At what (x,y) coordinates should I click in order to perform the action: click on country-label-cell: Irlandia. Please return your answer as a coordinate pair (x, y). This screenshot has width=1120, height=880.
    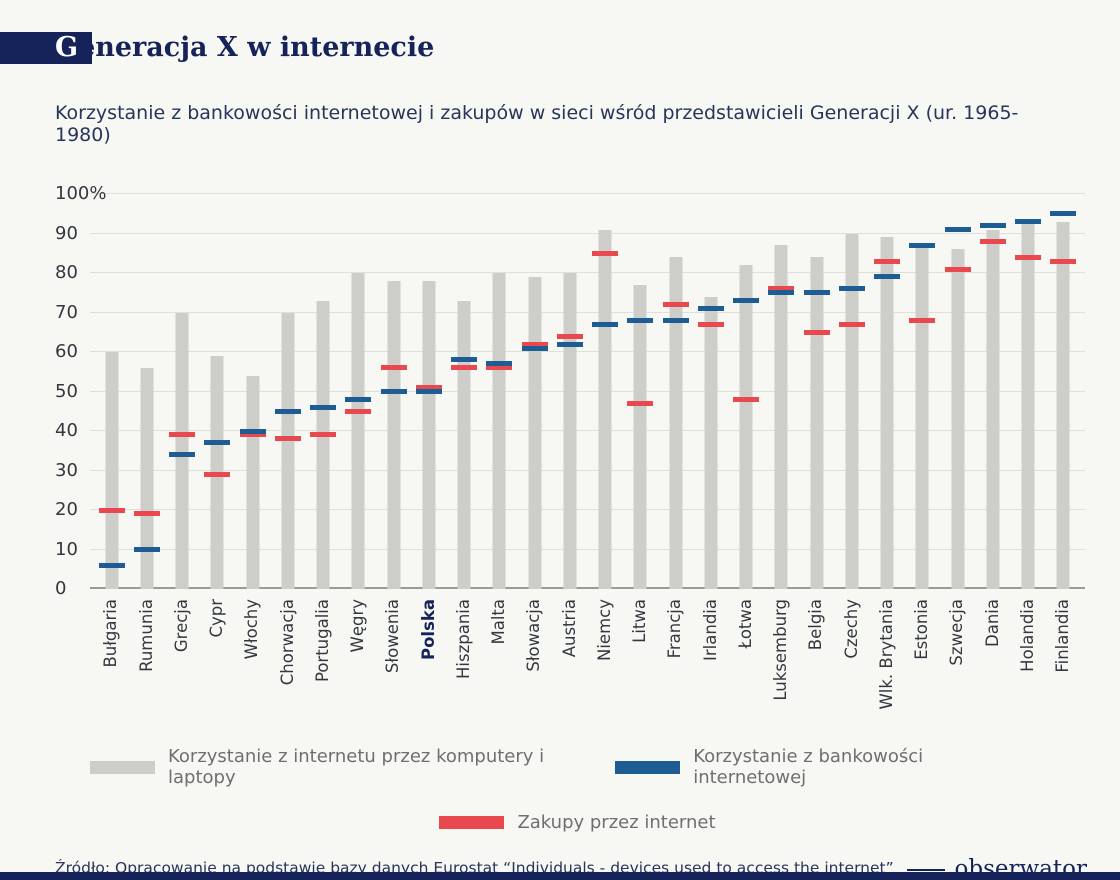
    Looking at the image, I should click on (710, 661).